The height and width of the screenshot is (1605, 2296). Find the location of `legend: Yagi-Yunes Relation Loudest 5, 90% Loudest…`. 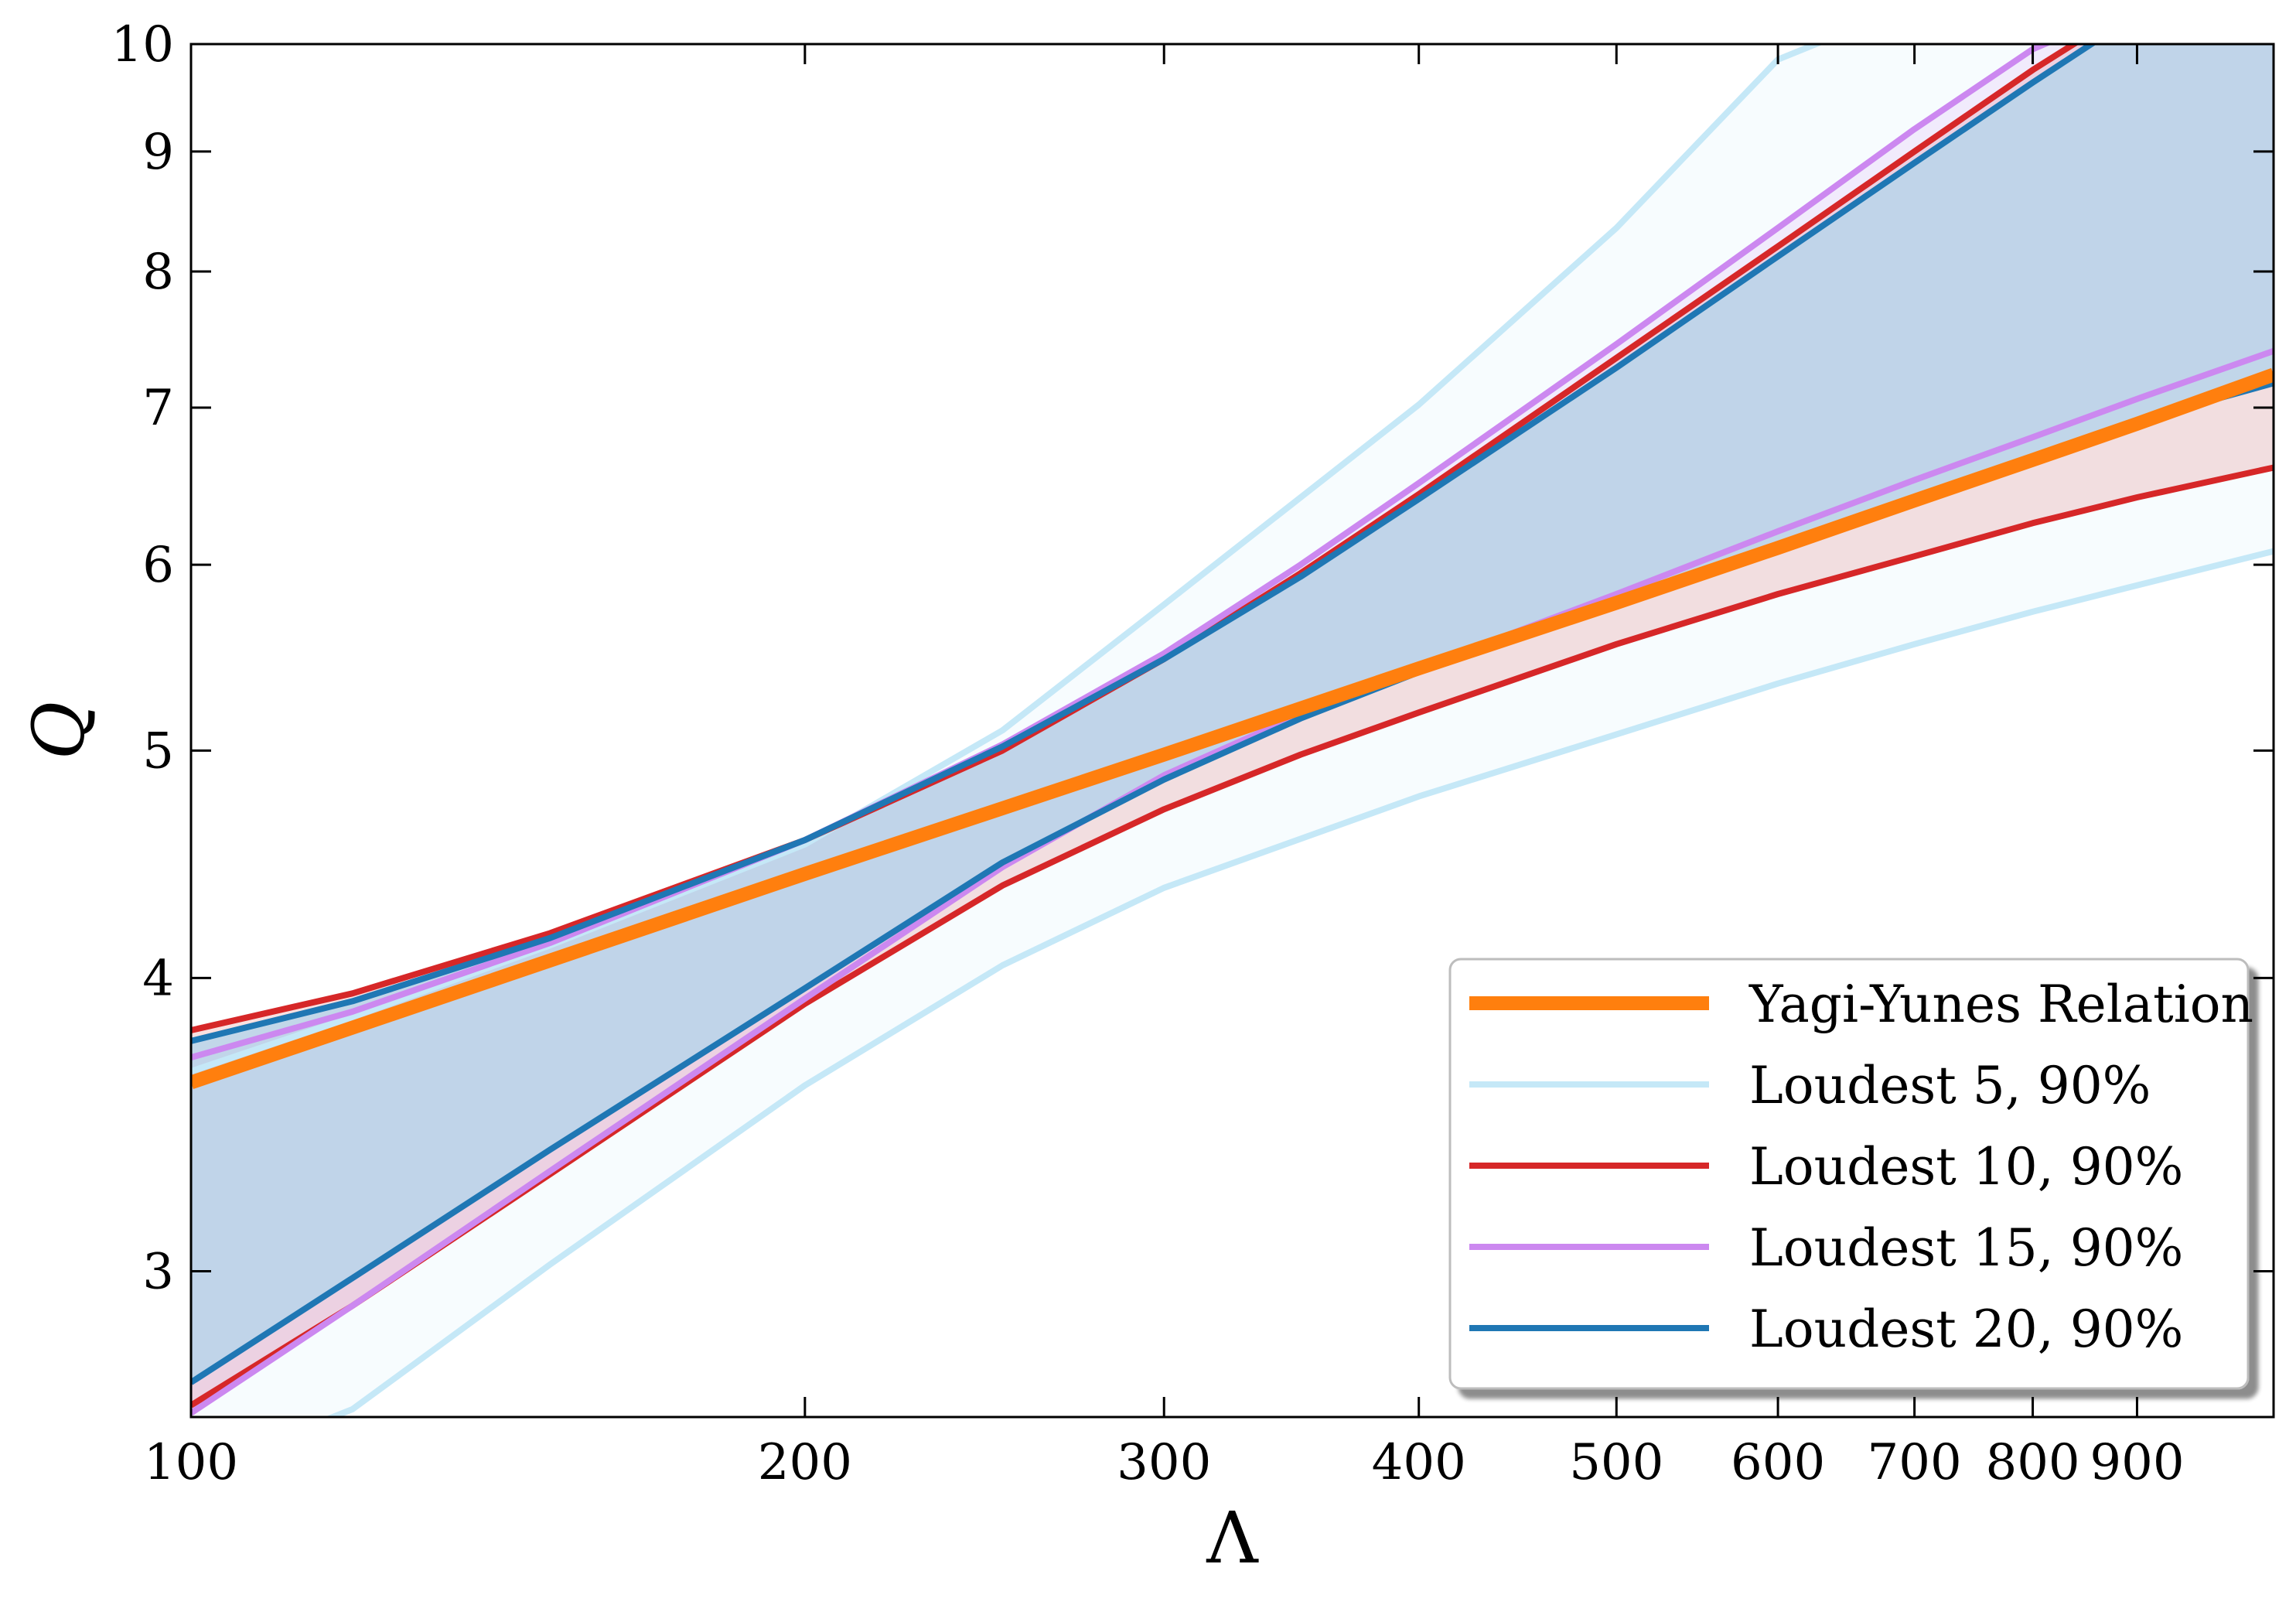

legend: Yagi-Yunes Relation Loudest 5, 90% Loudest… is located at coordinates (1850, 1174).